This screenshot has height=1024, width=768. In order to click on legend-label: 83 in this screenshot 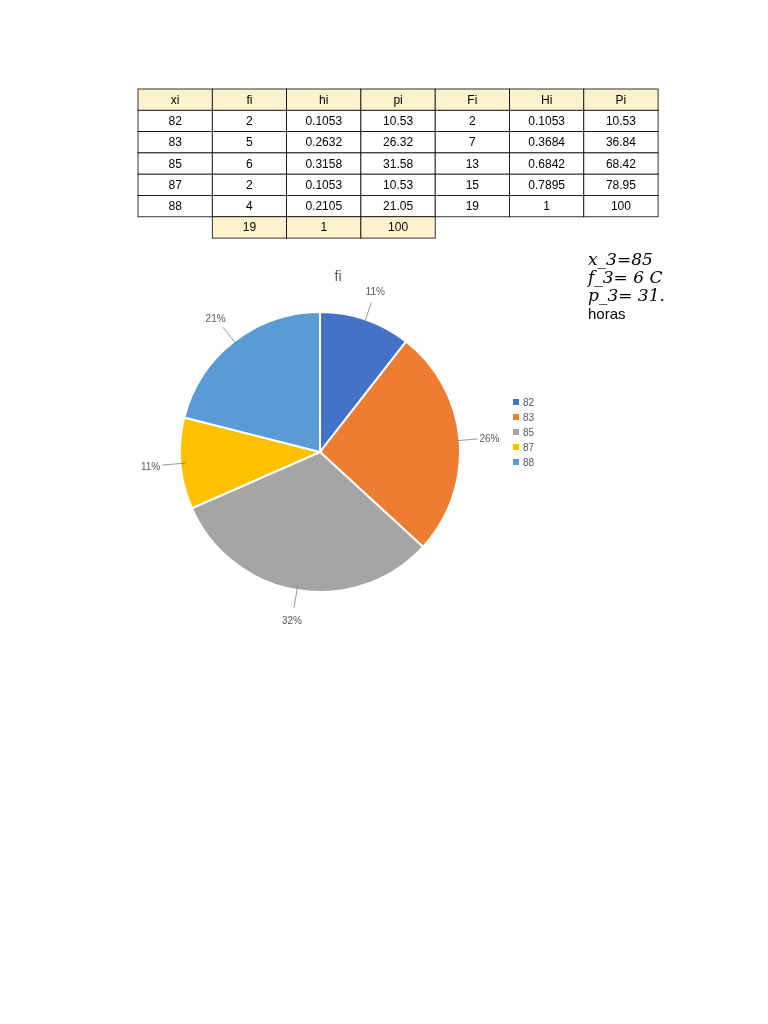, I will do `click(529, 417)`.